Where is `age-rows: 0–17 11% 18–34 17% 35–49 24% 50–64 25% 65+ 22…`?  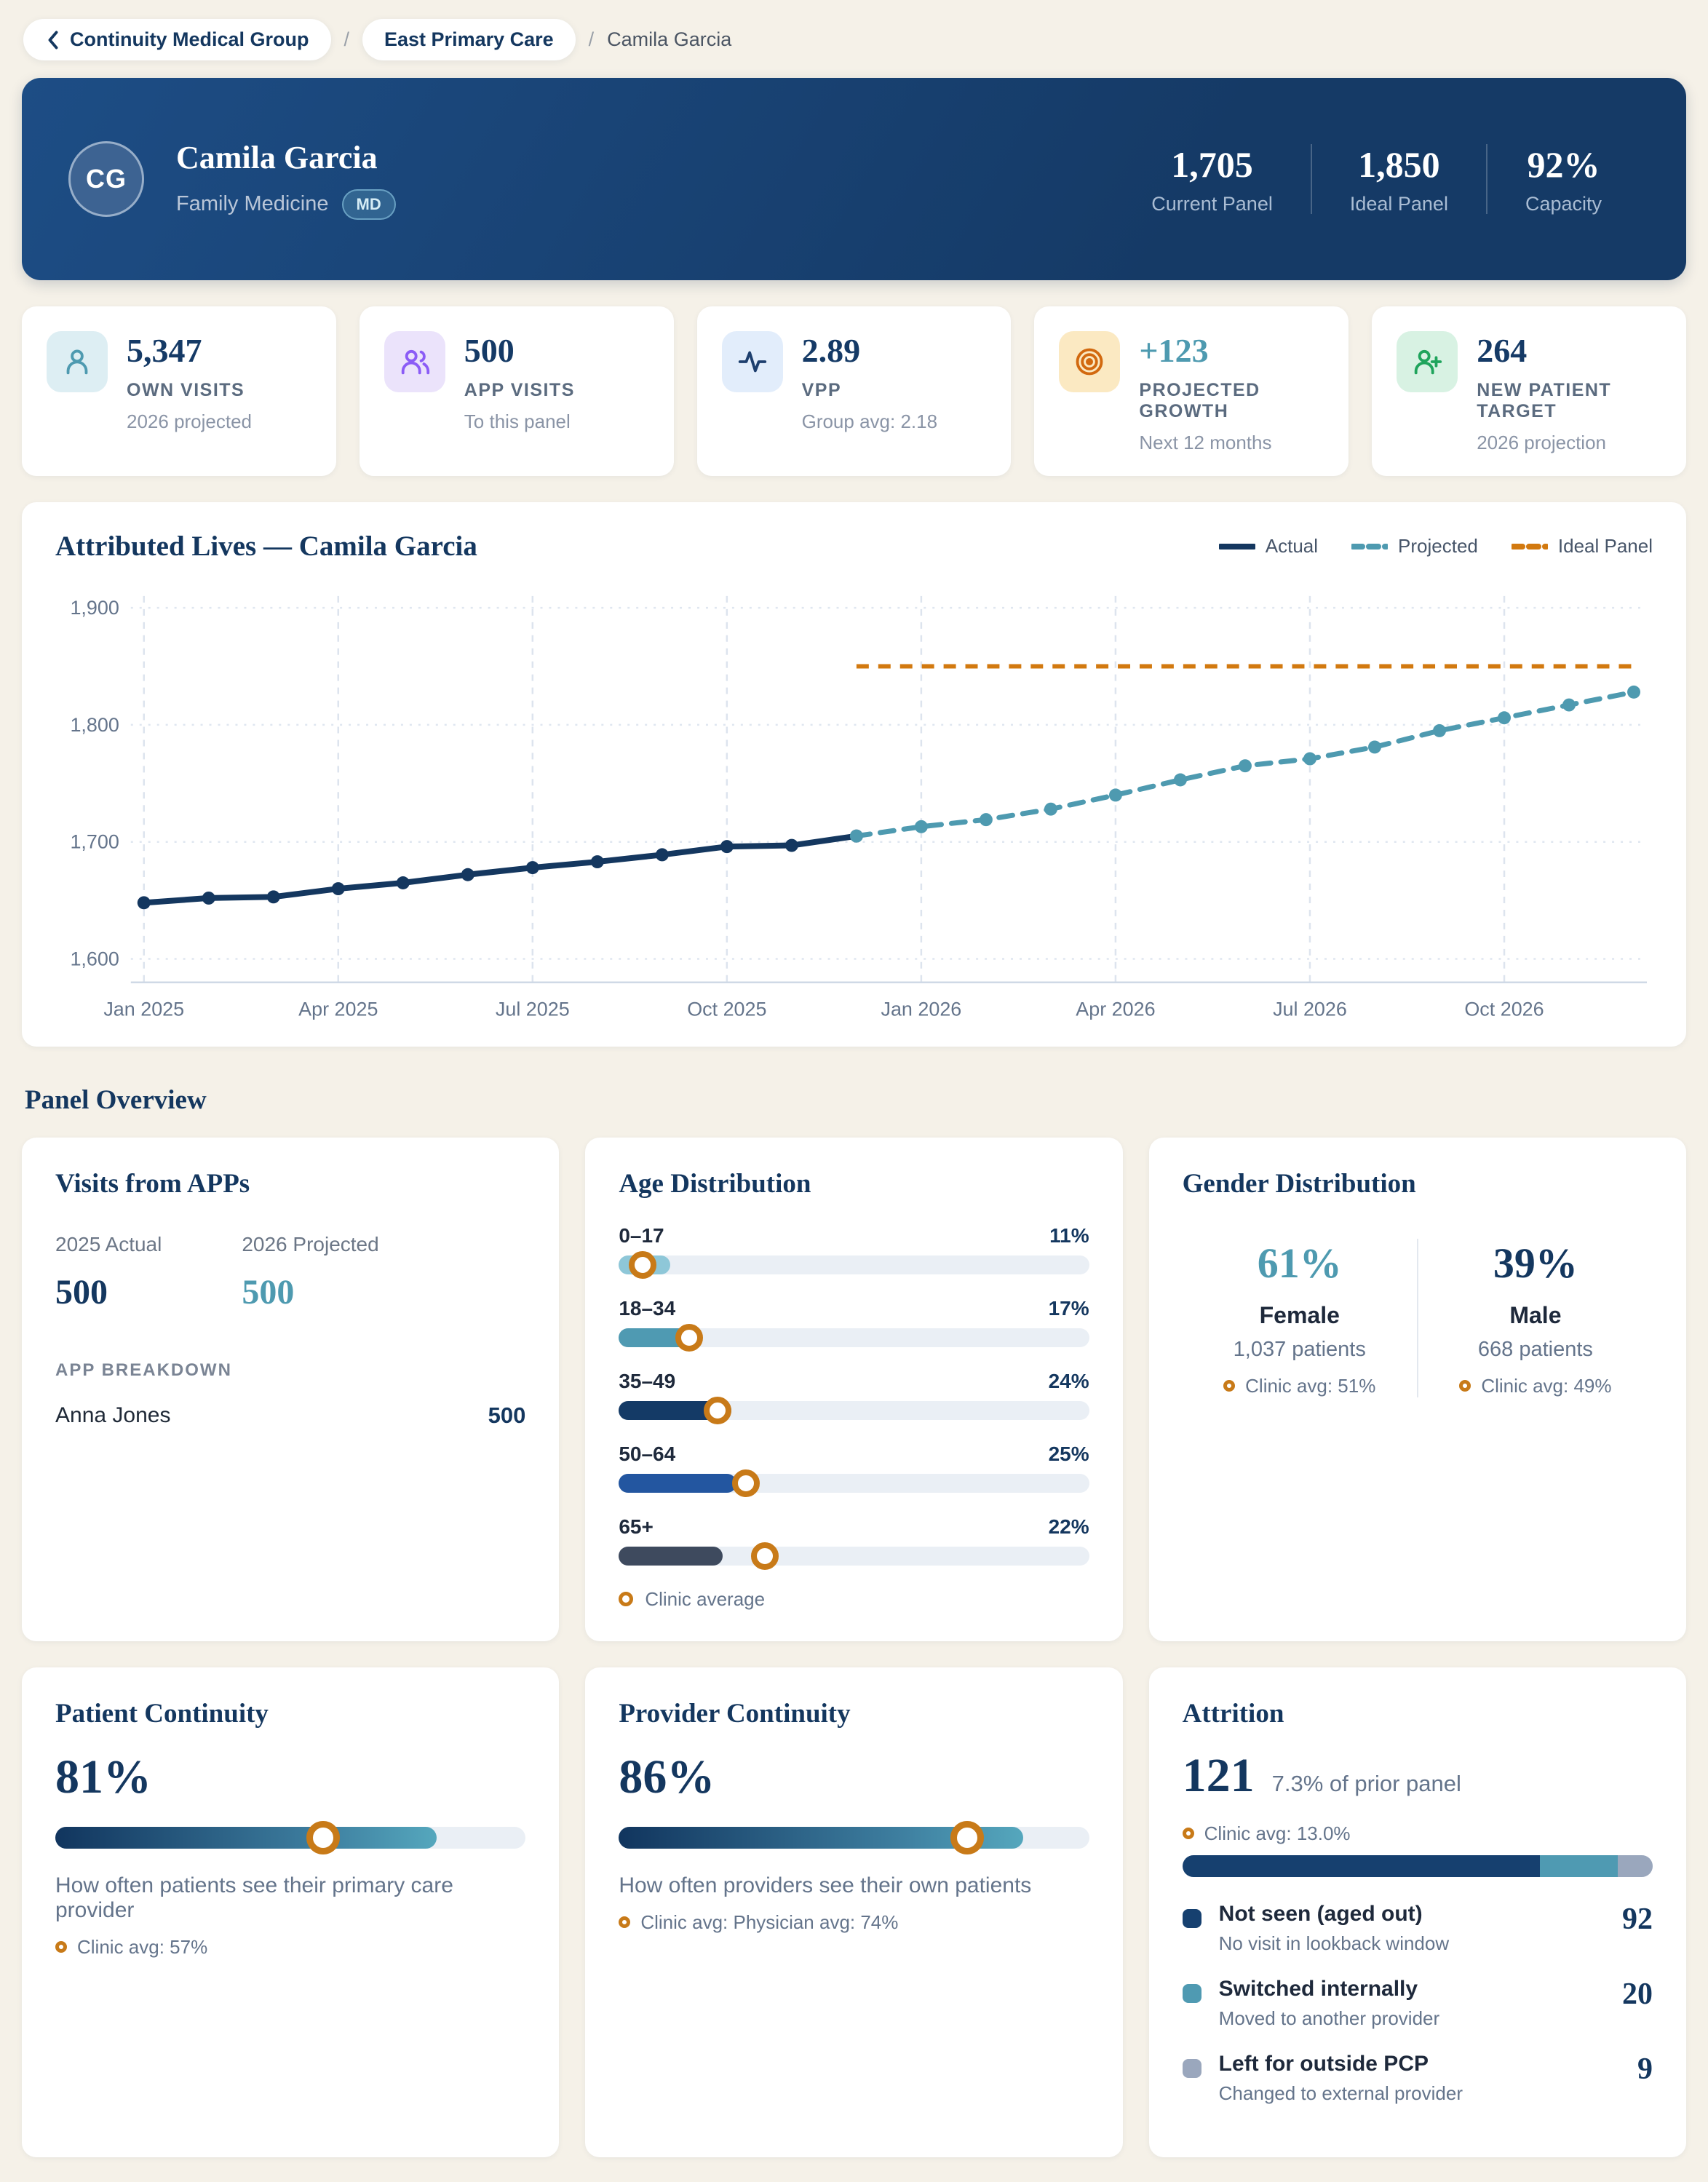
age-rows: 0–17 11% 18–34 17% 35–49 24% 50–64 25% 65+ 22… is located at coordinates (854, 1396).